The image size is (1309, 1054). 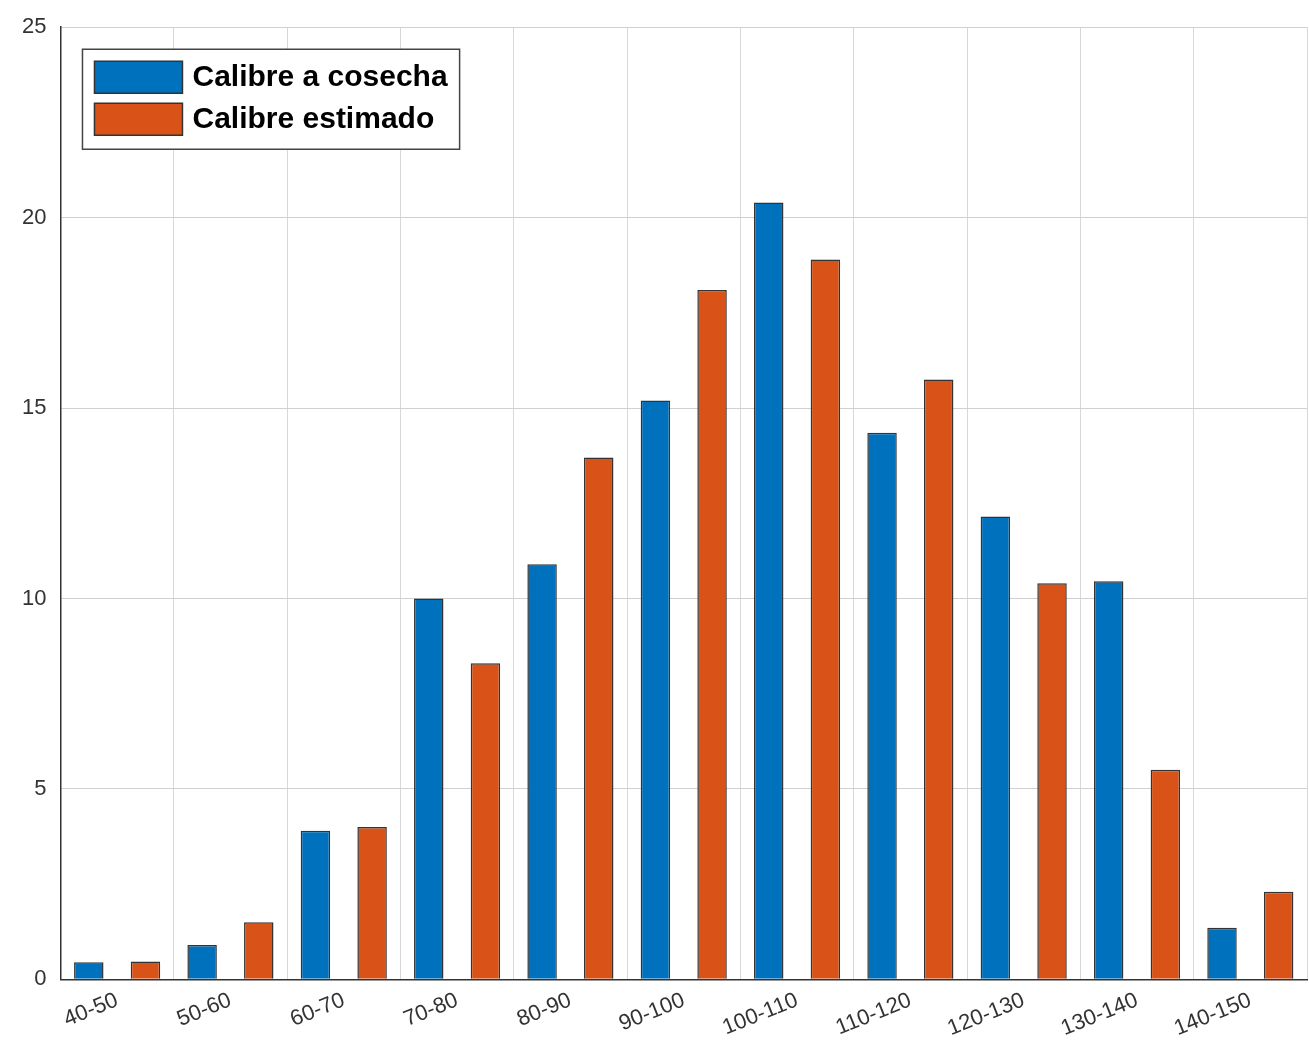 What do you see at coordinates (40, 978) in the screenshot?
I see `y-tick-label: 0` at bounding box center [40, 978].